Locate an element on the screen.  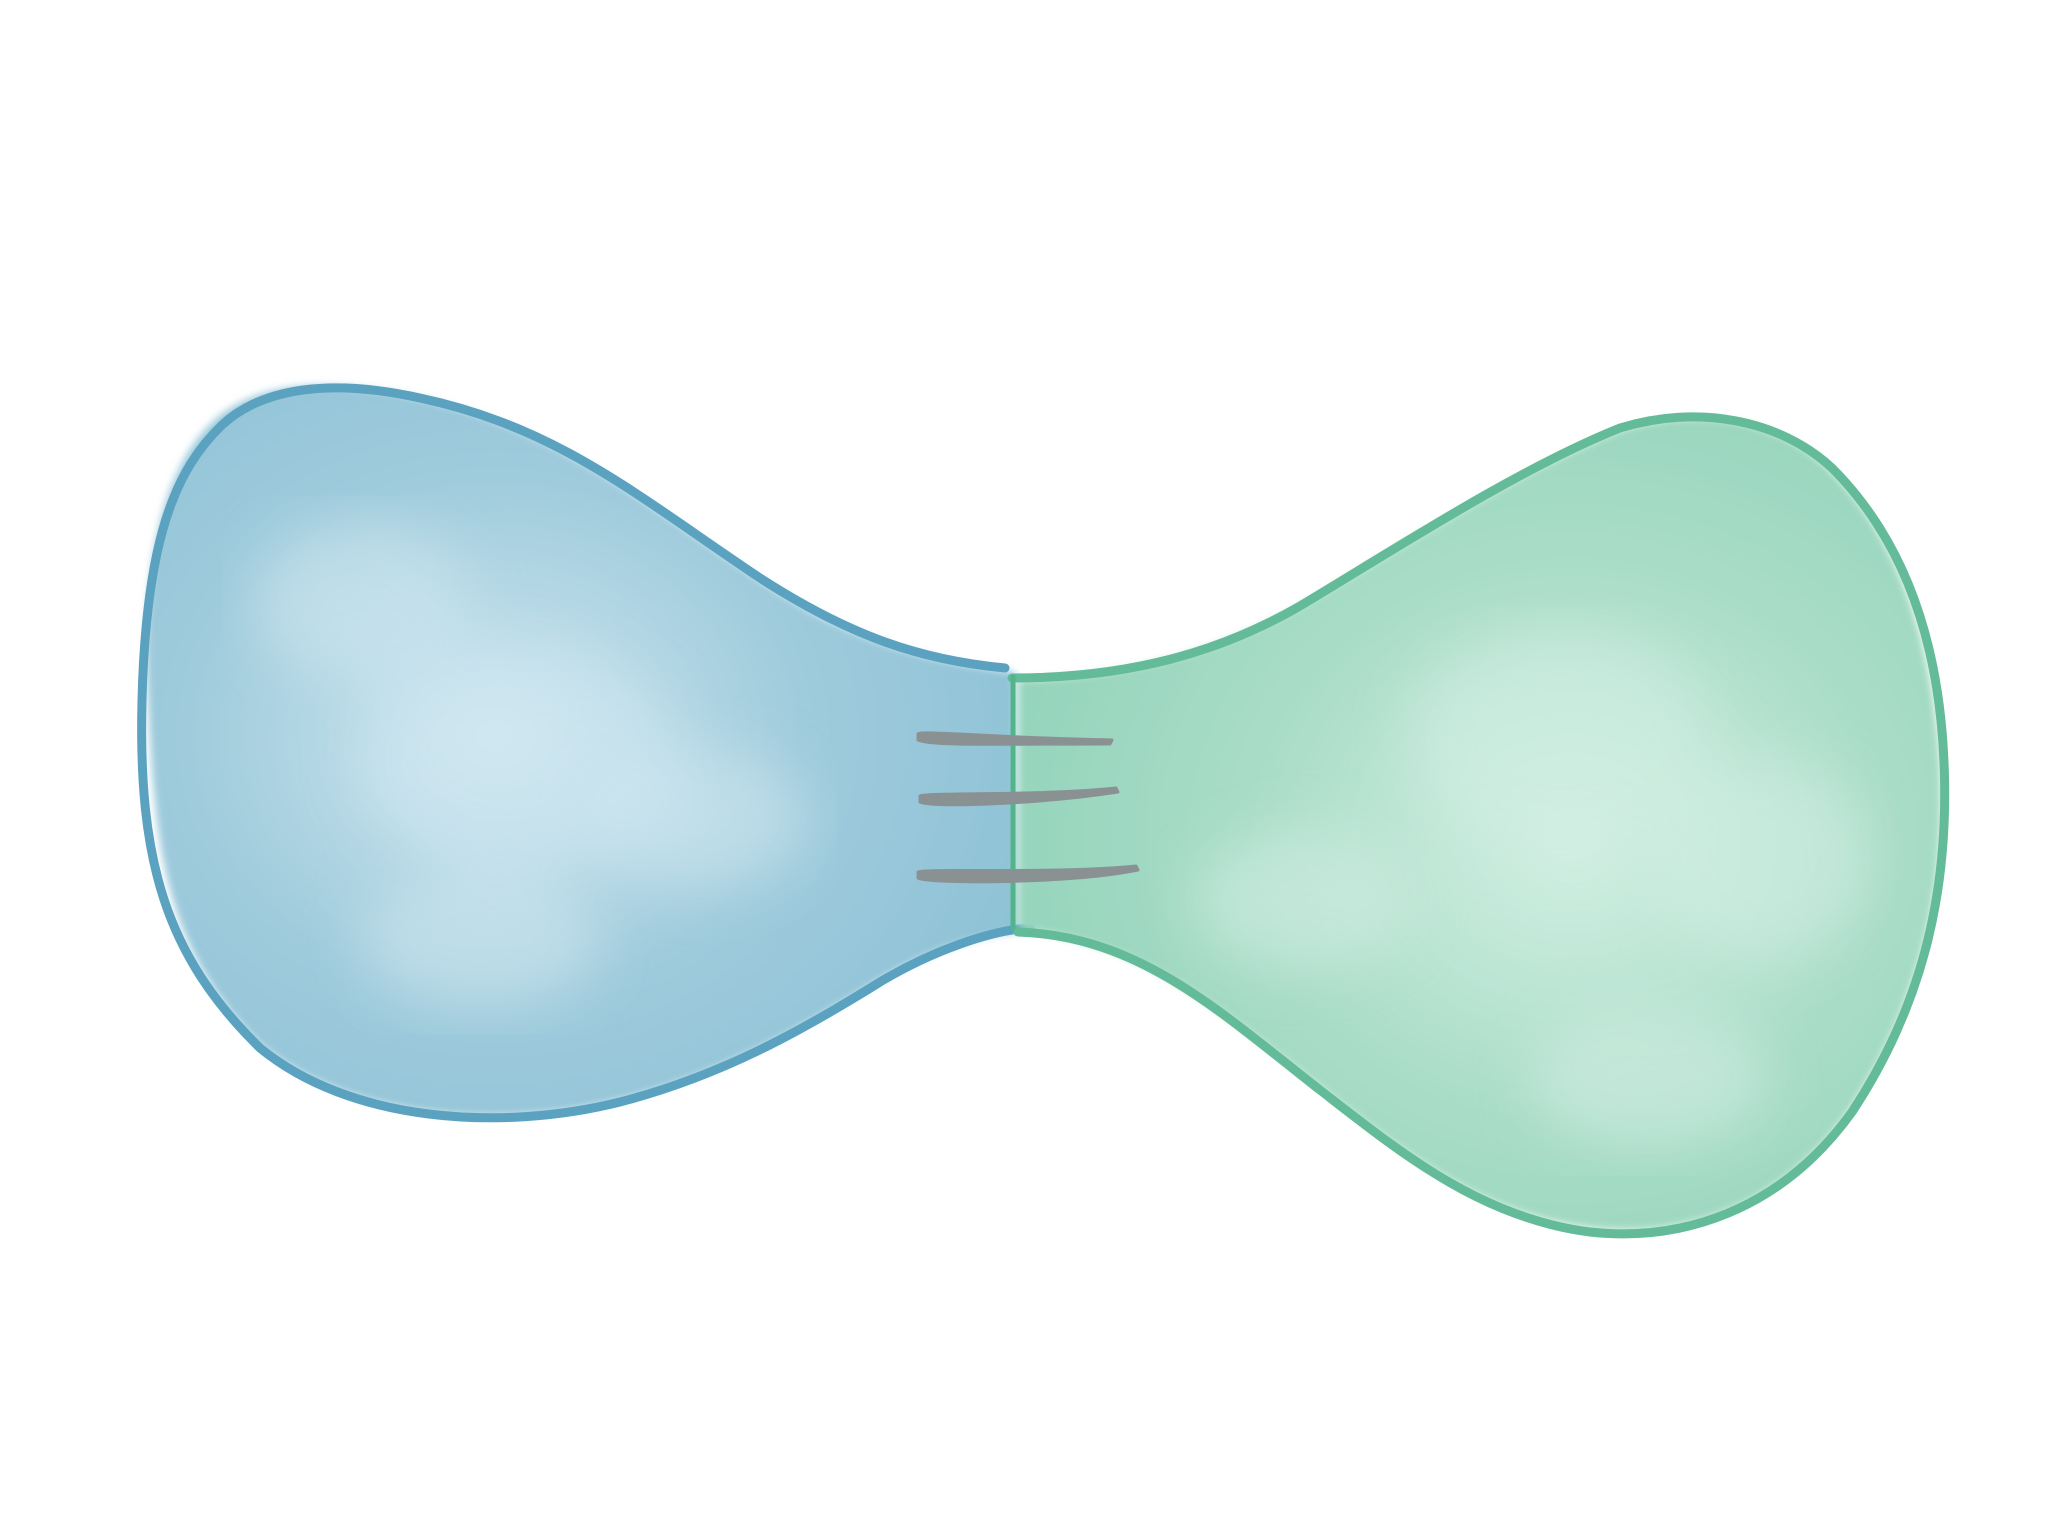
left-lobe-clouds is located at coordinates (530, 765).